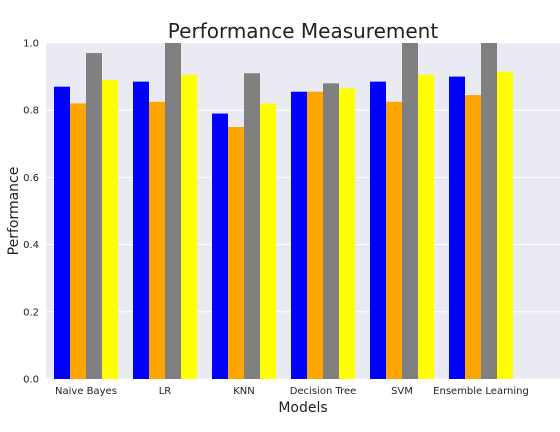  Describe the element at coordinates (402, 391) in the screenshot. I see `x-tick-label: SVM` at that location.